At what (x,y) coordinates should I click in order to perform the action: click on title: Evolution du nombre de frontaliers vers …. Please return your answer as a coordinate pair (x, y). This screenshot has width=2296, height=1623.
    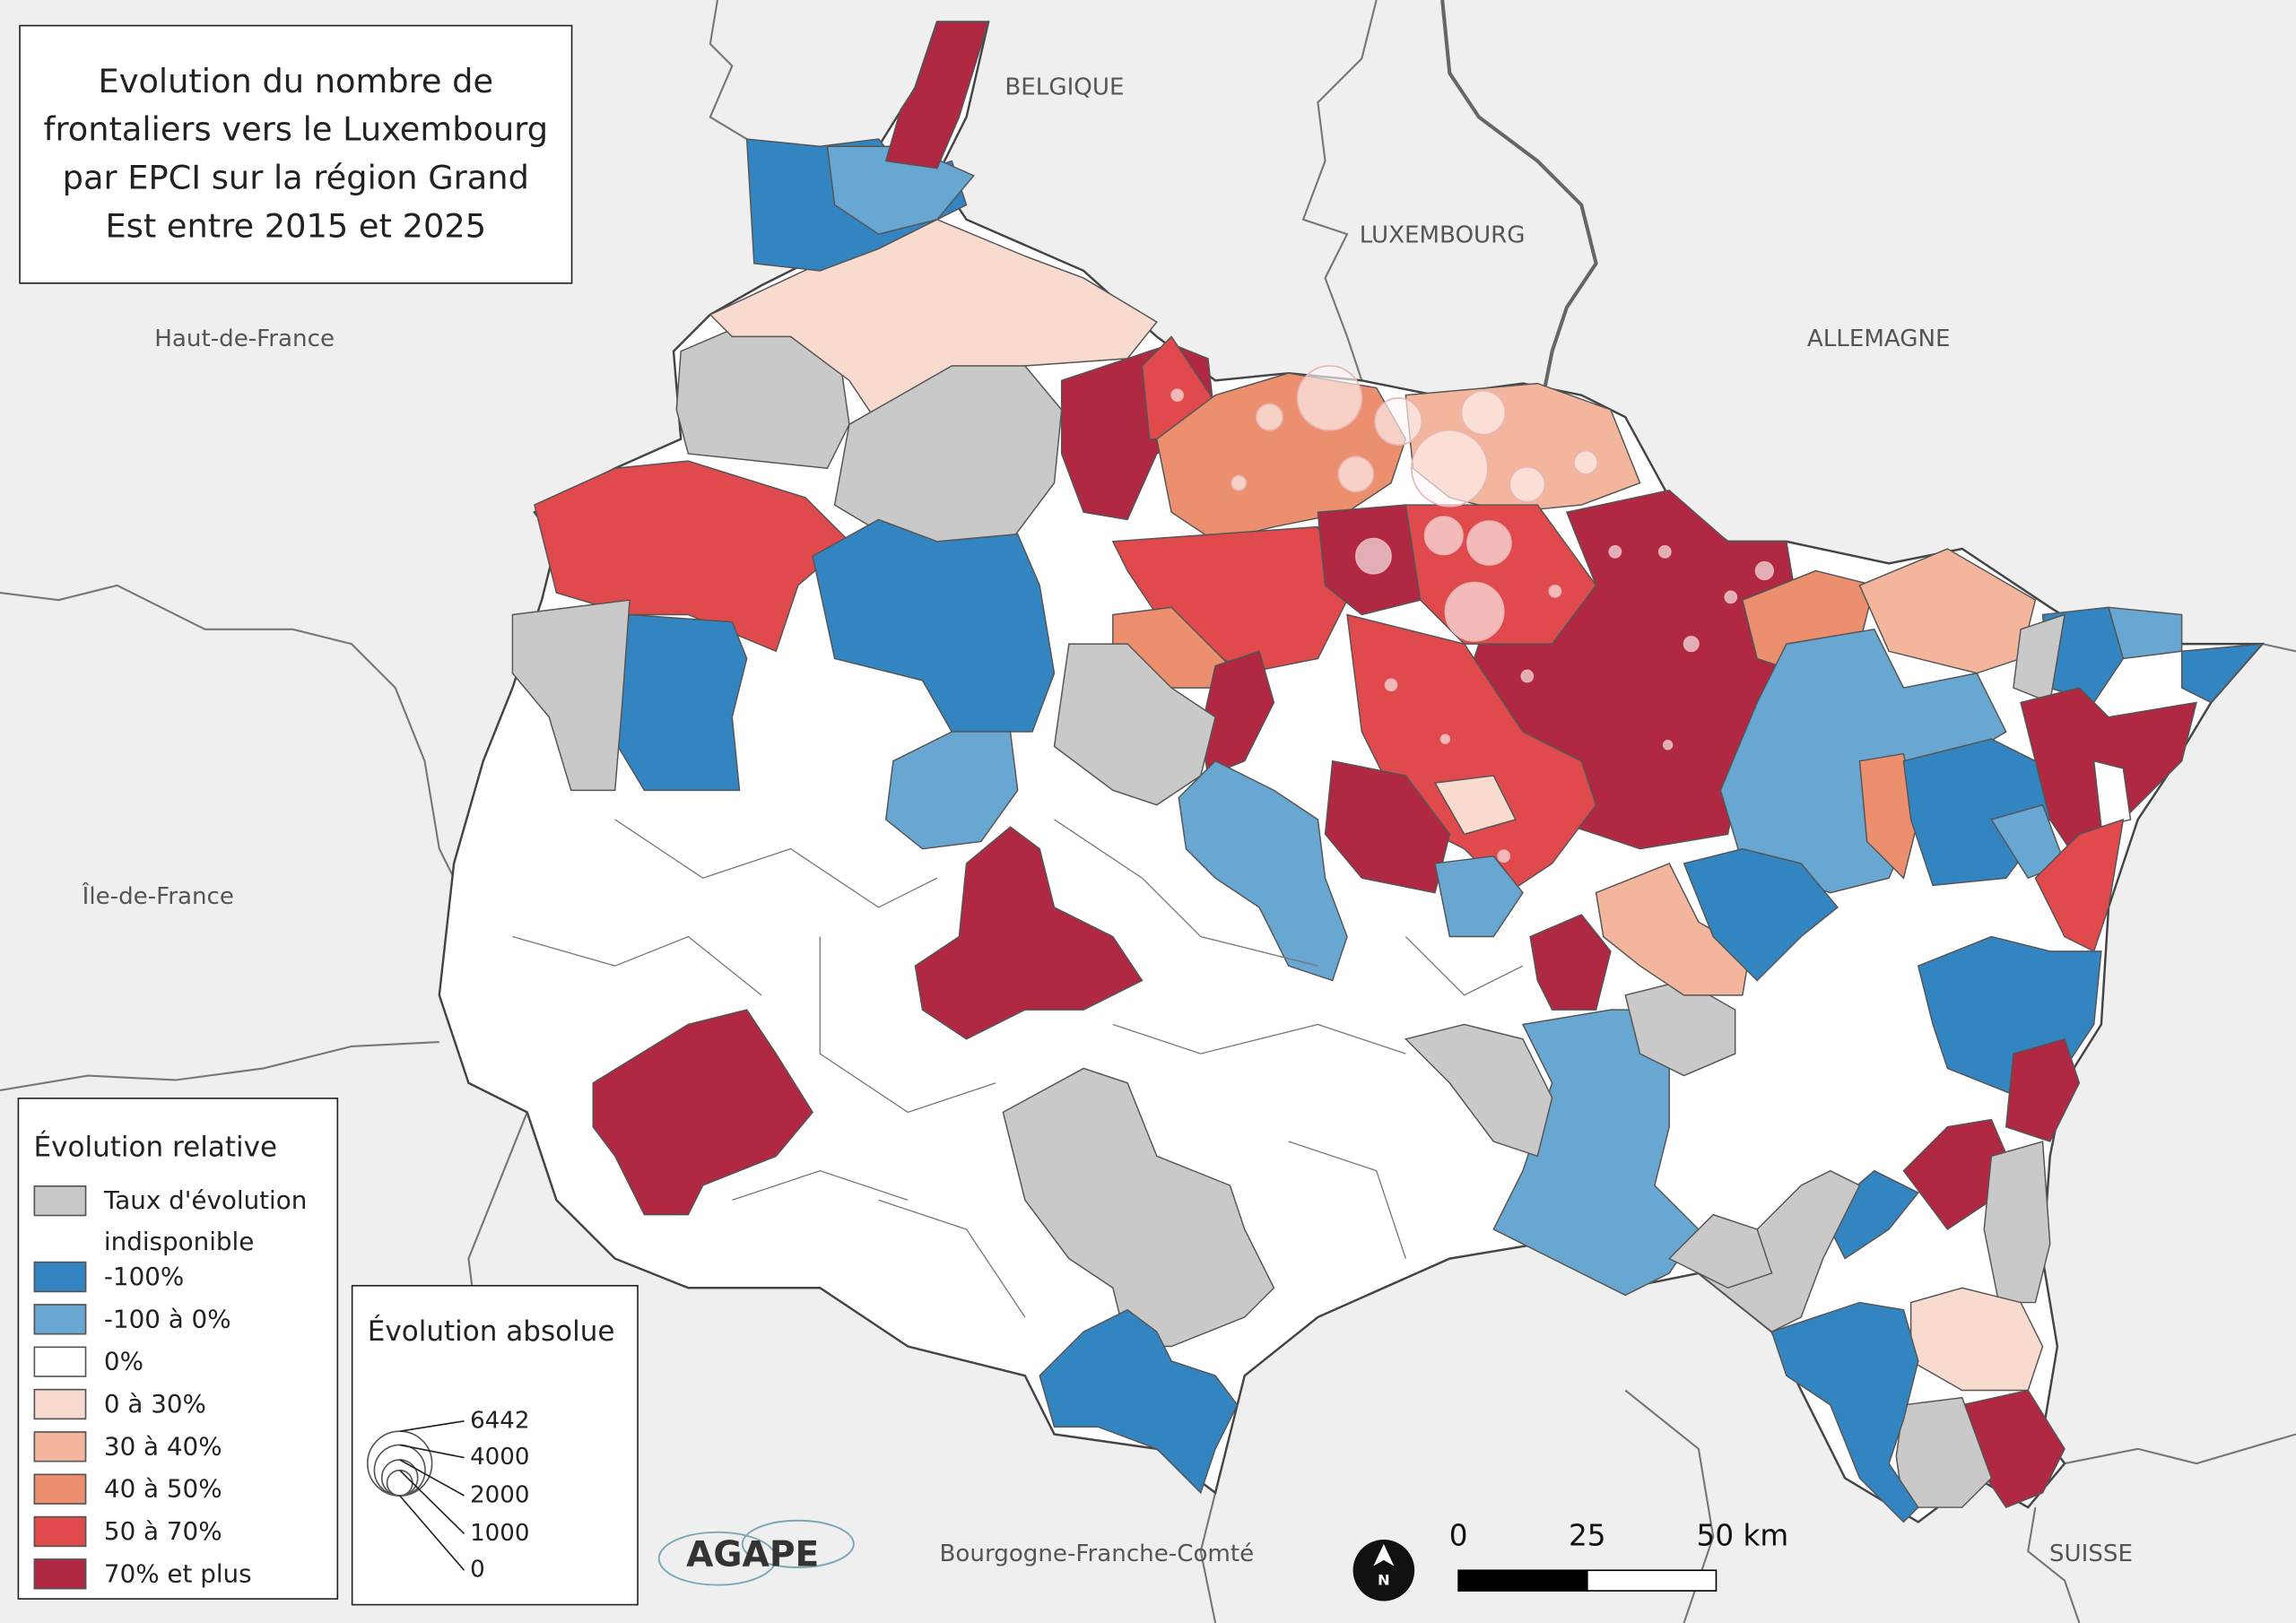
    Looking at the image, I should click on (296, 154).